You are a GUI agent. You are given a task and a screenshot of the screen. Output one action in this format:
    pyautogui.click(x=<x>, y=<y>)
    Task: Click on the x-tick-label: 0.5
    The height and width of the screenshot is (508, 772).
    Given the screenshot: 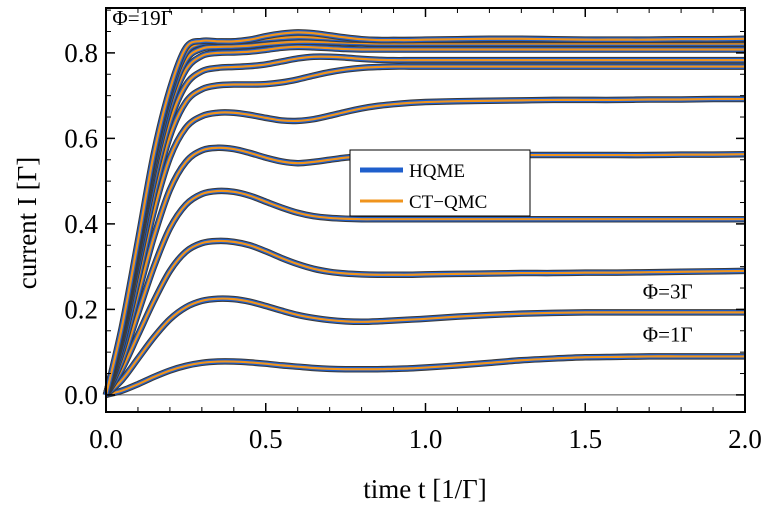 What is the action you would take?
    pyautogui.click(x=266, y=439)
    